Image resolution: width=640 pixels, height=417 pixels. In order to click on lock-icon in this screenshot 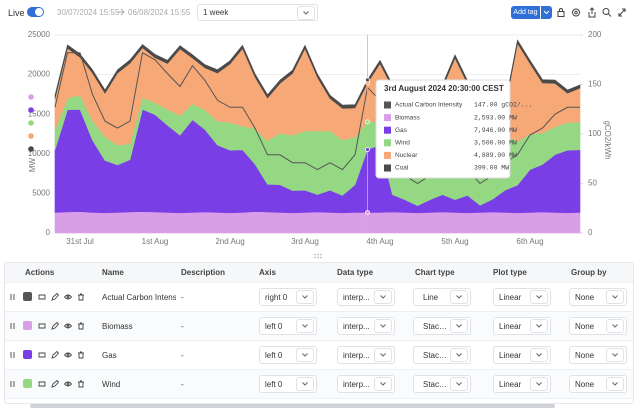, I will do `click(561, 12)`.